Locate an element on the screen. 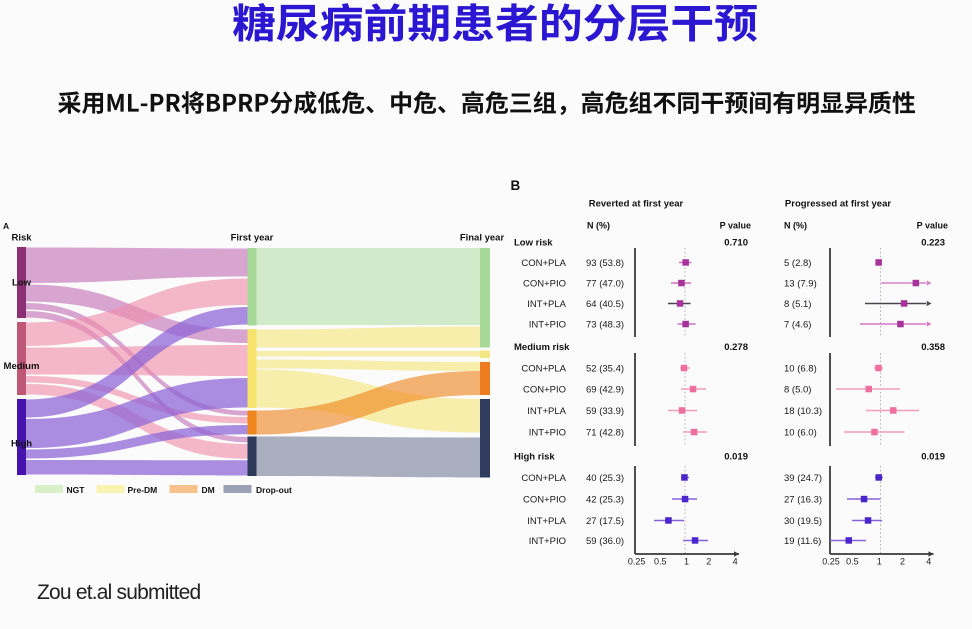 This screenshot has width=972, height=629. svg-text: 59 (33.9) is located at coordinates (605, 411).